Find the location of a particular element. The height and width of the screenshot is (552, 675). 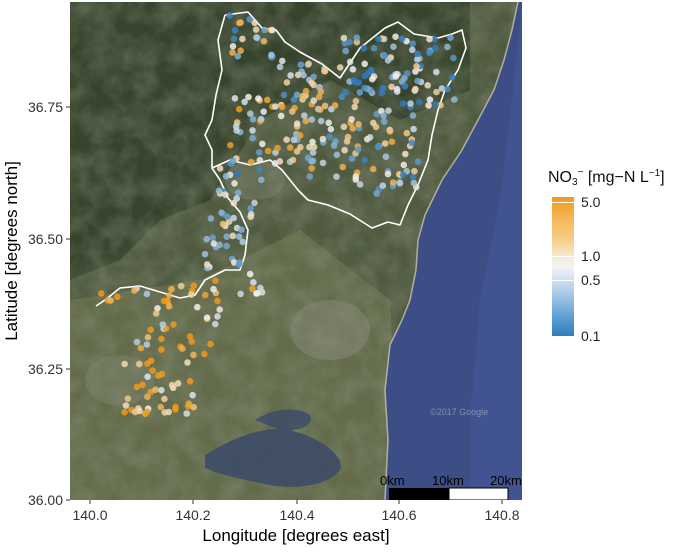

legend-tick is located at coordinates (563, 280).